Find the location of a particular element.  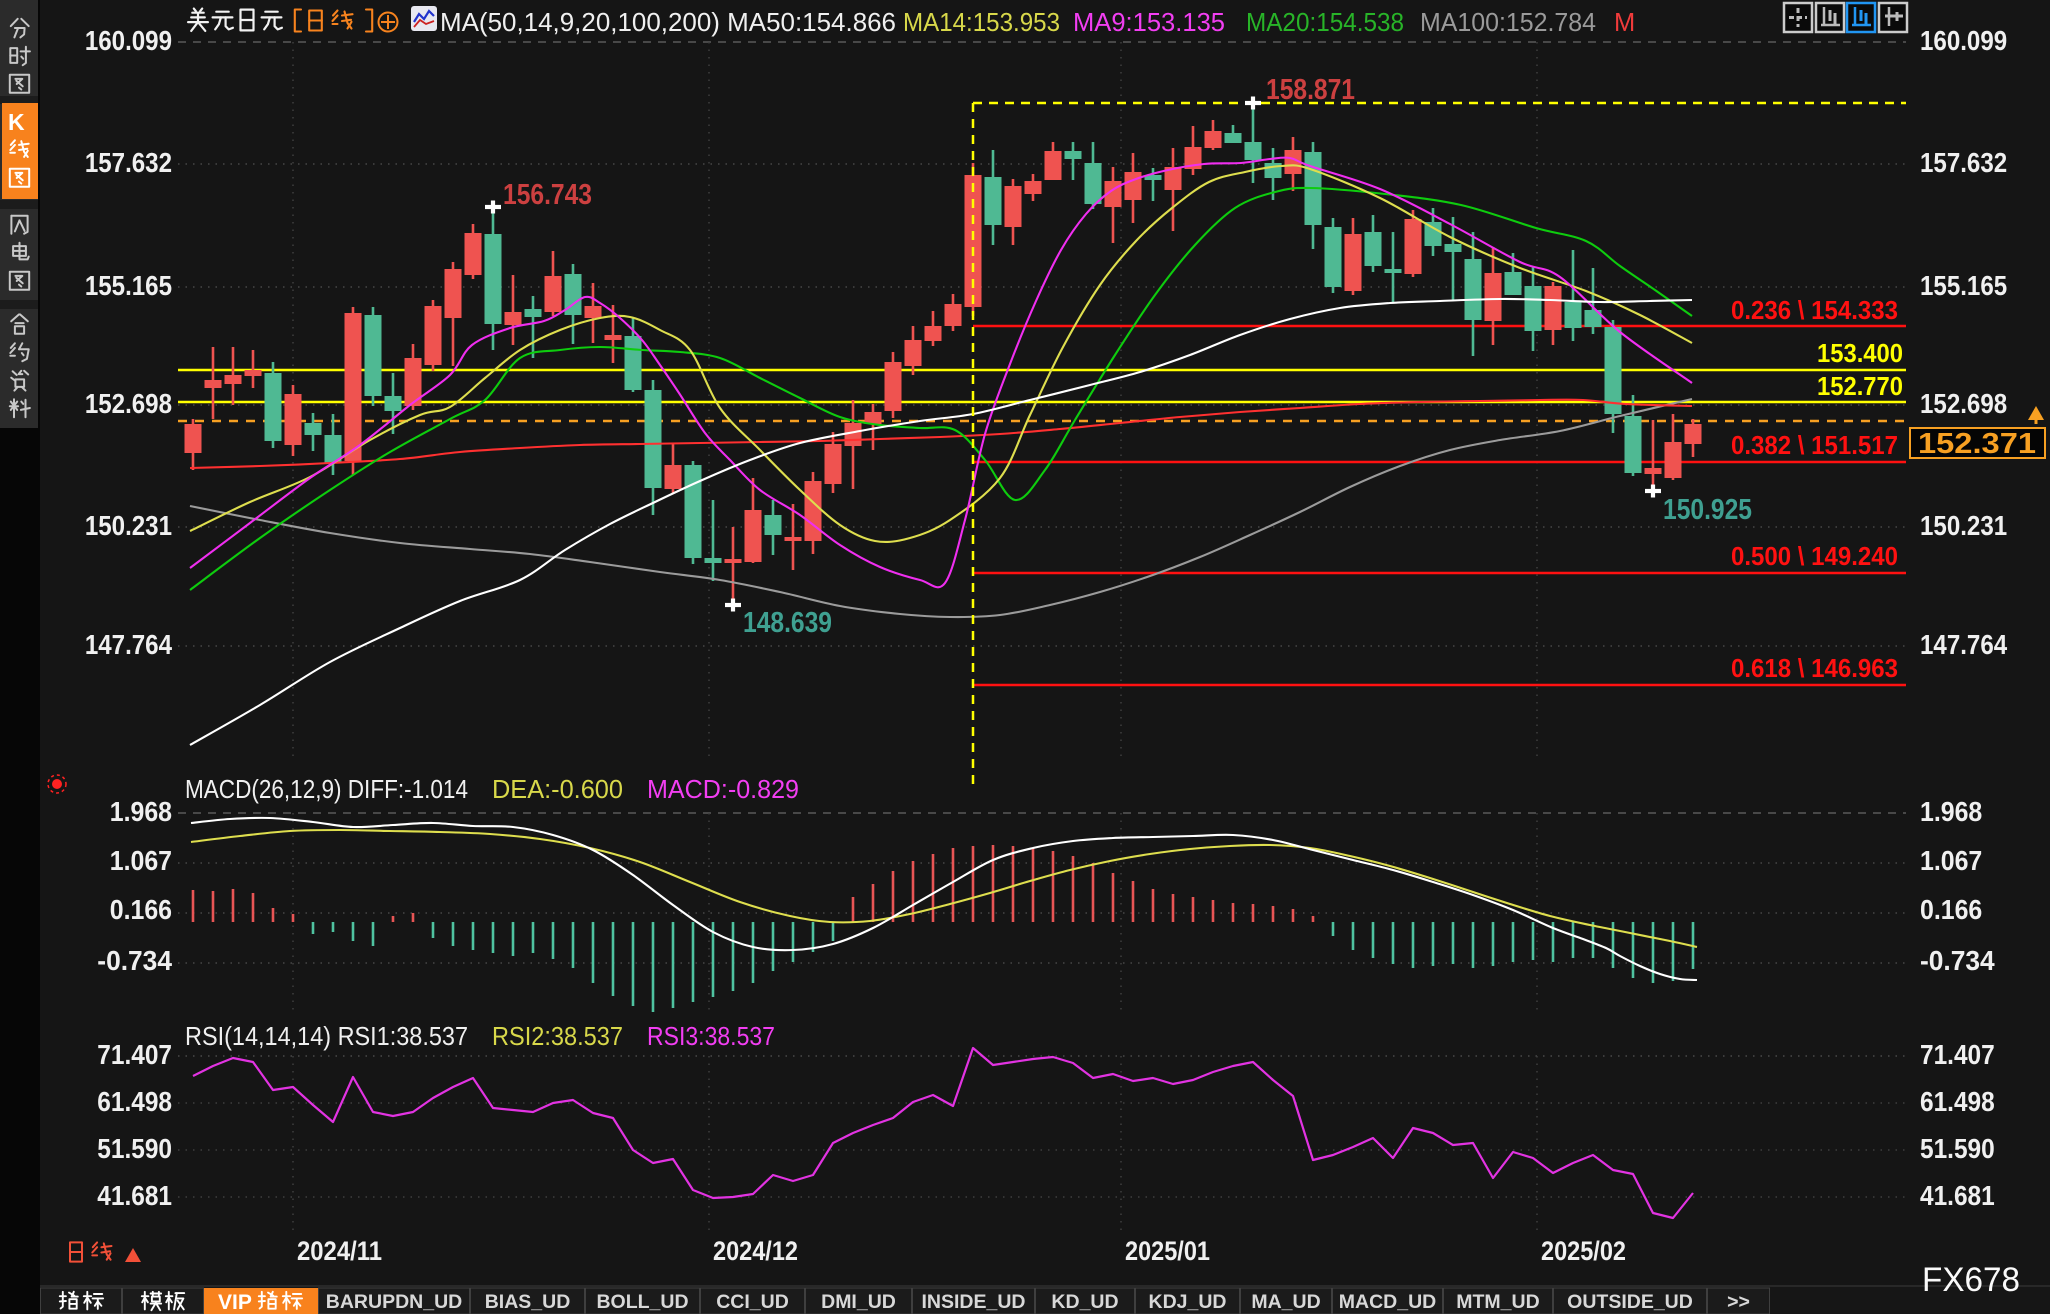

svg-text: MA20:154.538 is located at coordinates (1325, 23).